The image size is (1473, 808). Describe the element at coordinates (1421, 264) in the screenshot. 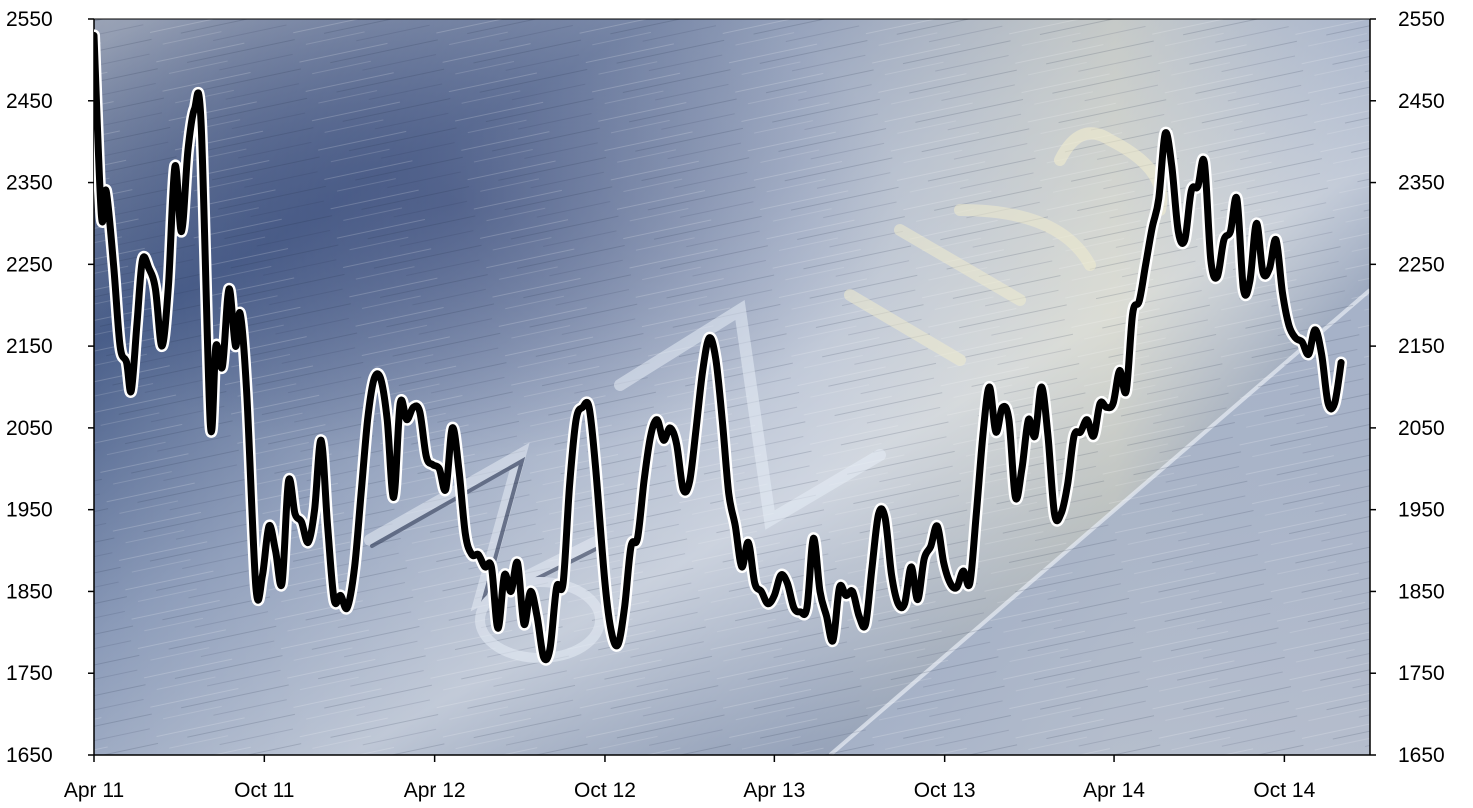

I see `y-tick-label-right: 2250` at that location.